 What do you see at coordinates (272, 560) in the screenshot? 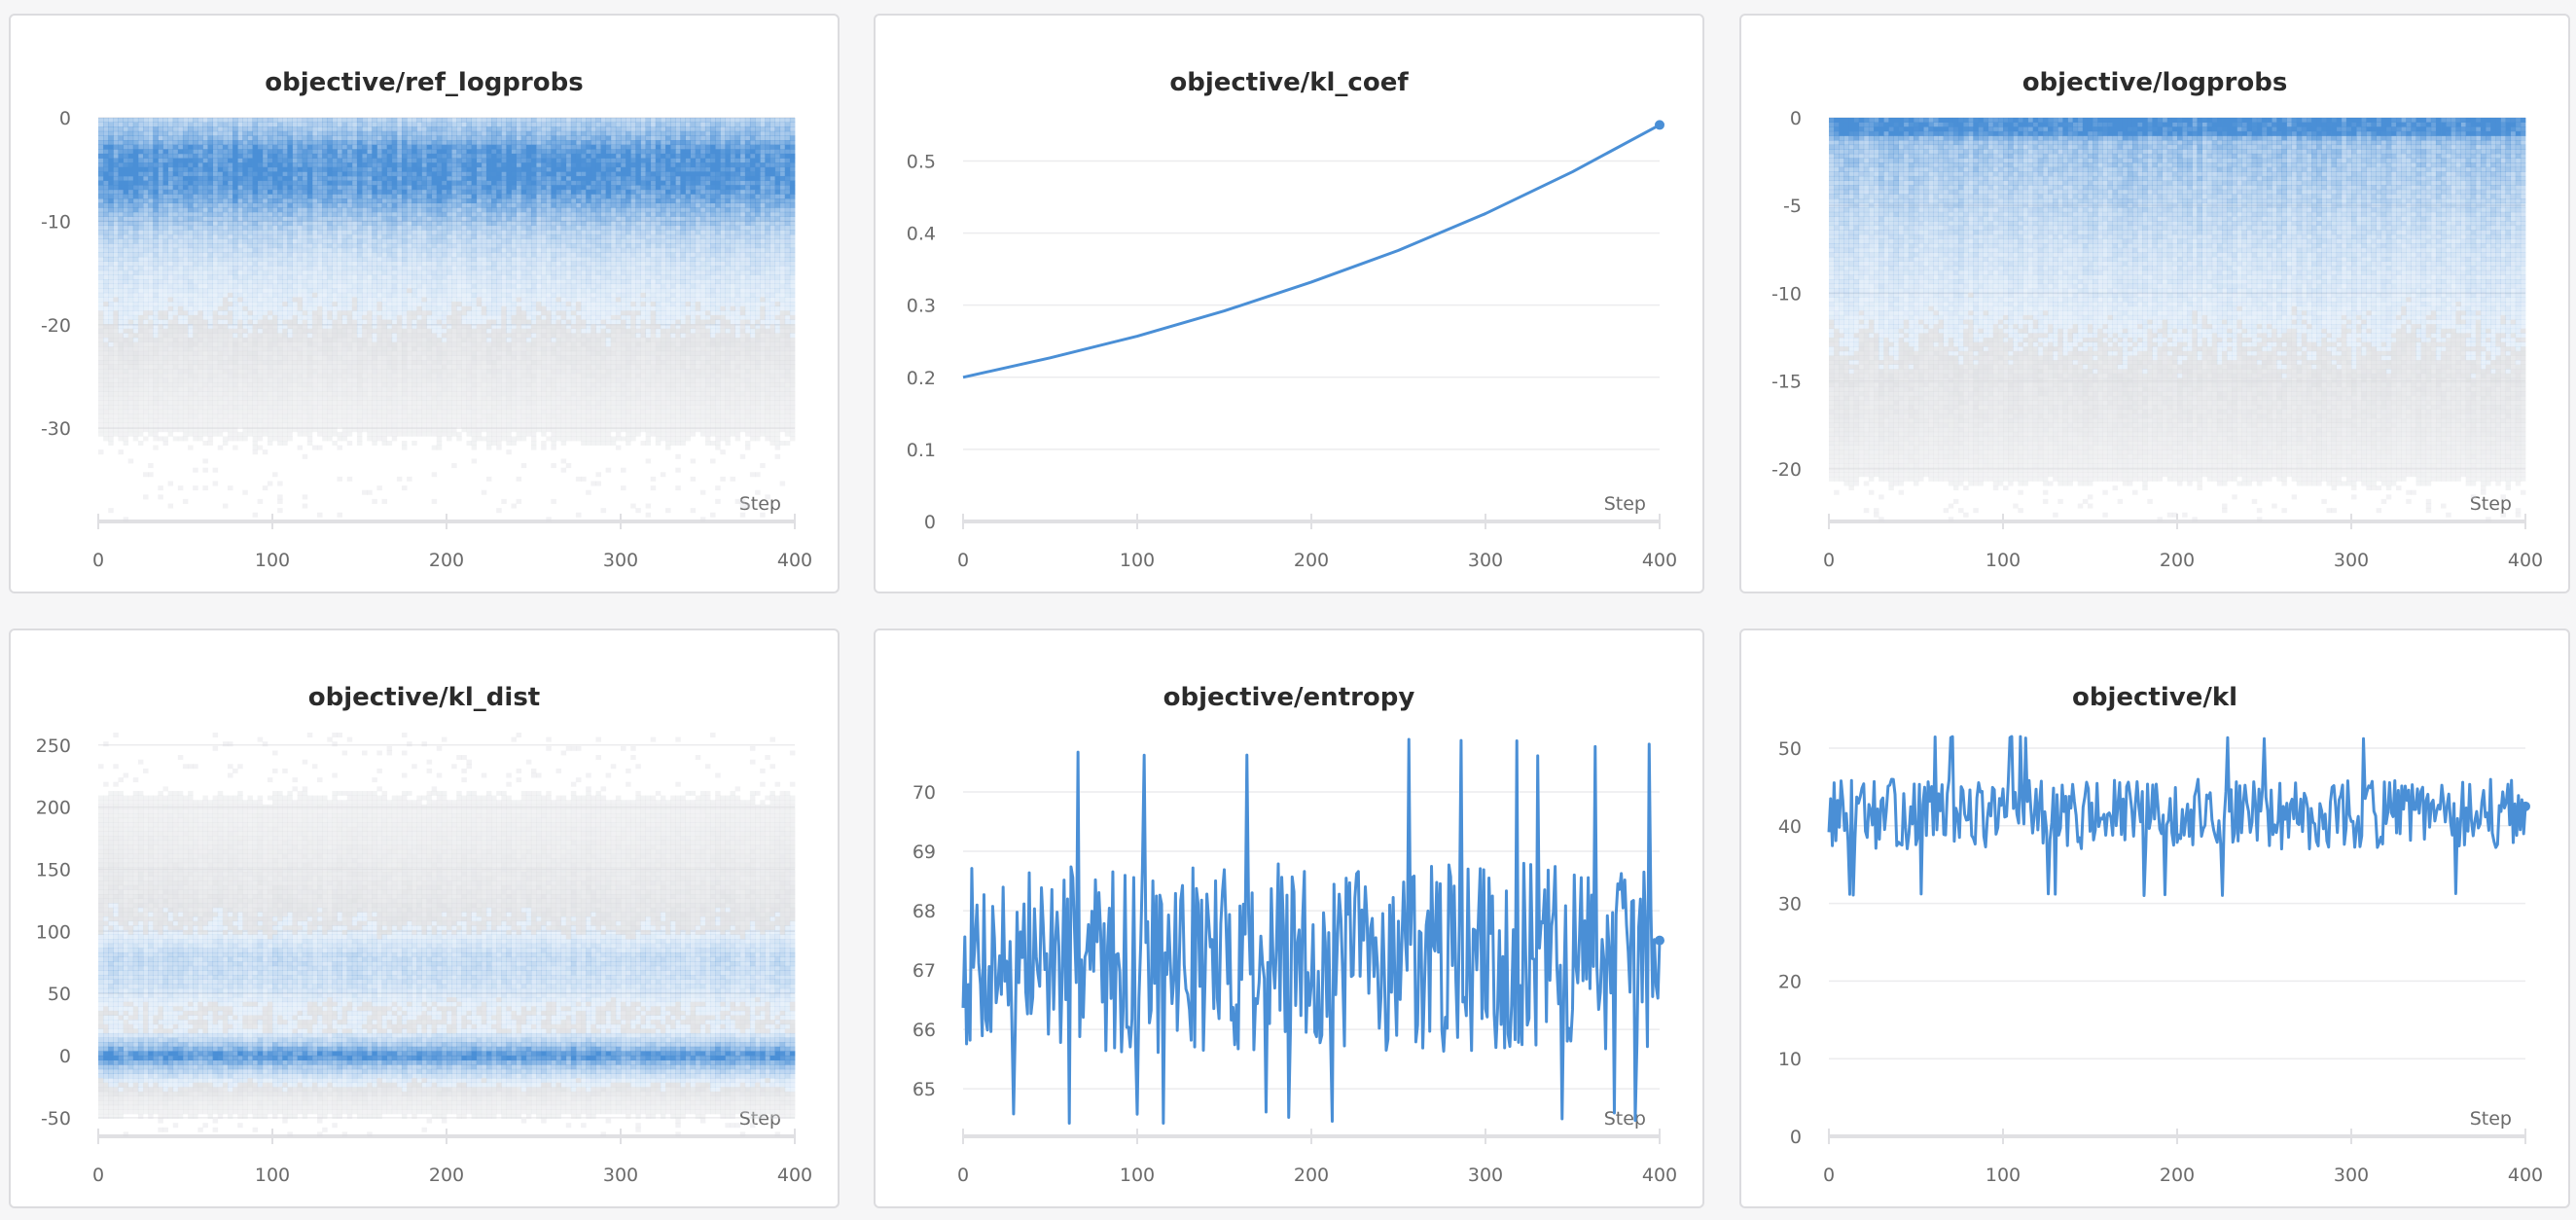
I see `x-tick-label: 100` at bounding box center [272, 560].